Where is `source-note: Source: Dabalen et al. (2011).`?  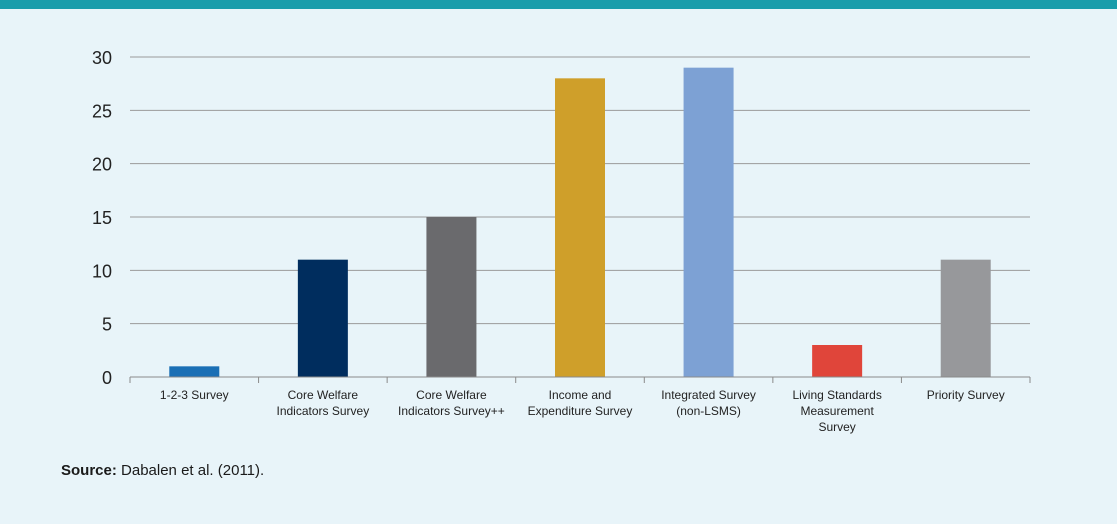 source-note: Source: Dabalen et al. (2011). is located at coordinates (162, 470).